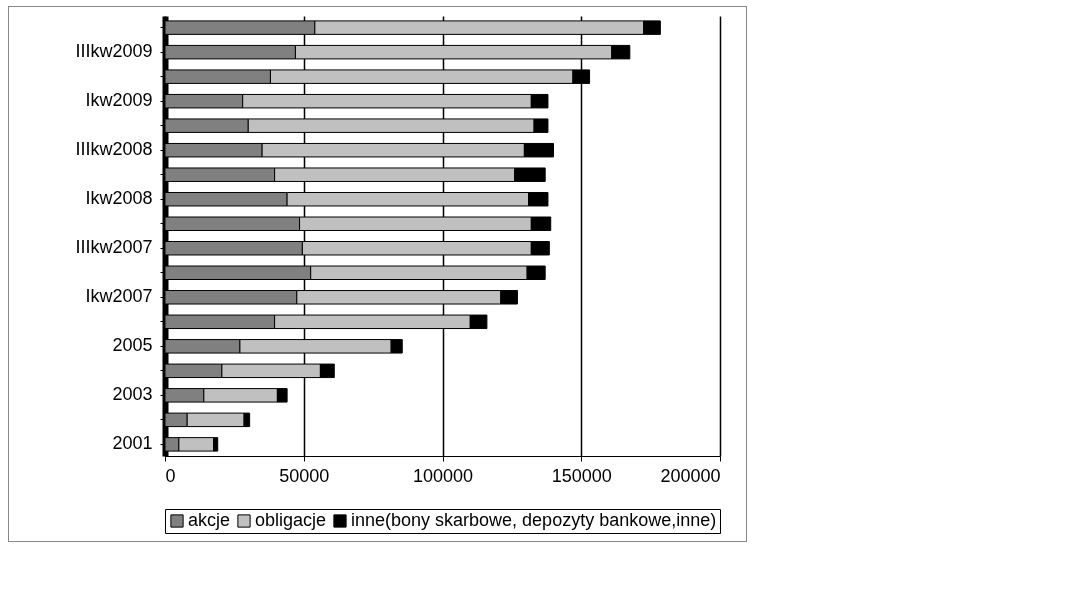  I want to click on y-tick-label: Ikw2008, so click(119, 198).